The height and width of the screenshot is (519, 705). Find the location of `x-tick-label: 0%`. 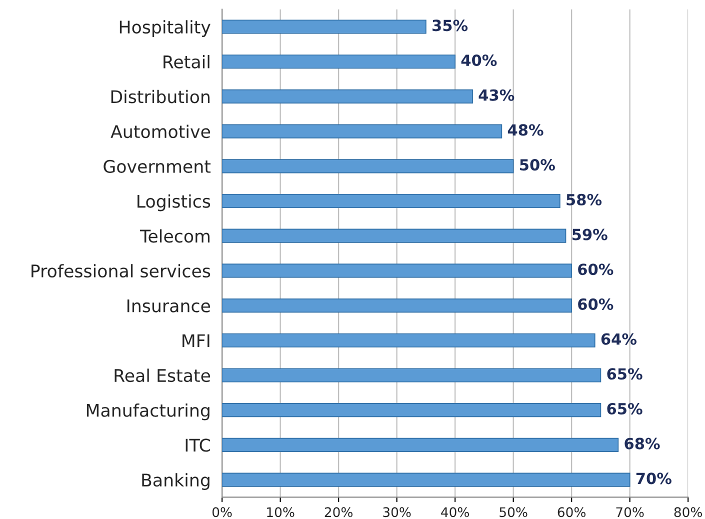

x-tick-label: 0% is located at coordinates (222, 512).